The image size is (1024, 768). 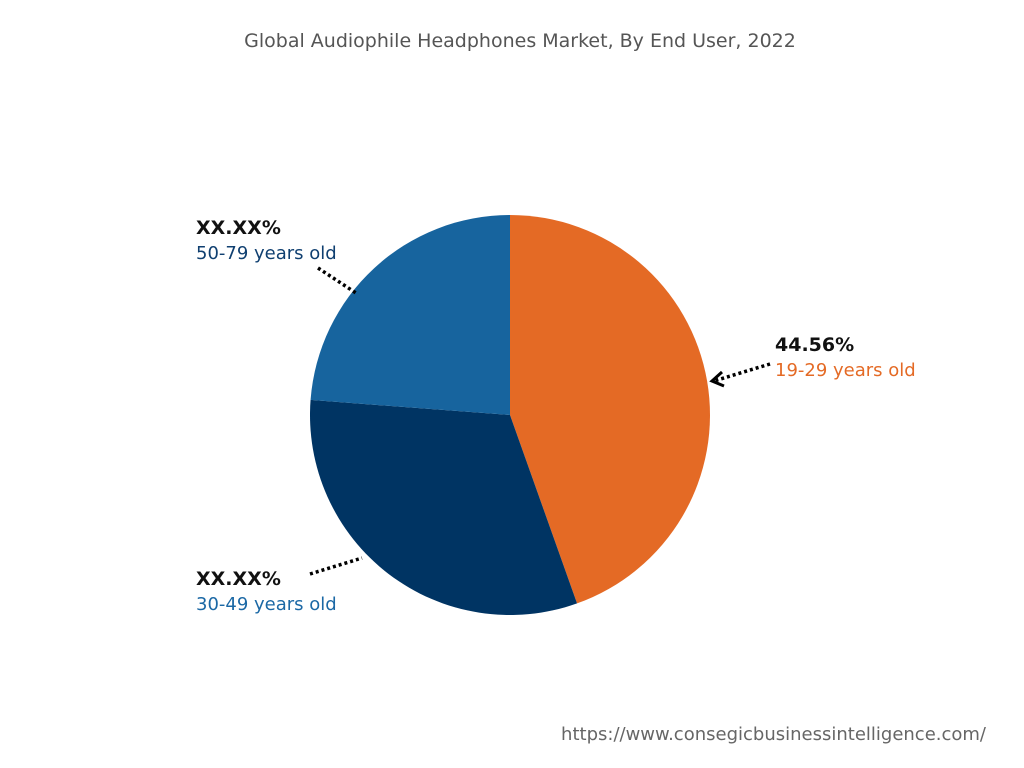 I want to click on slice-label: 19-29 years old, so click(x=845, y=370).